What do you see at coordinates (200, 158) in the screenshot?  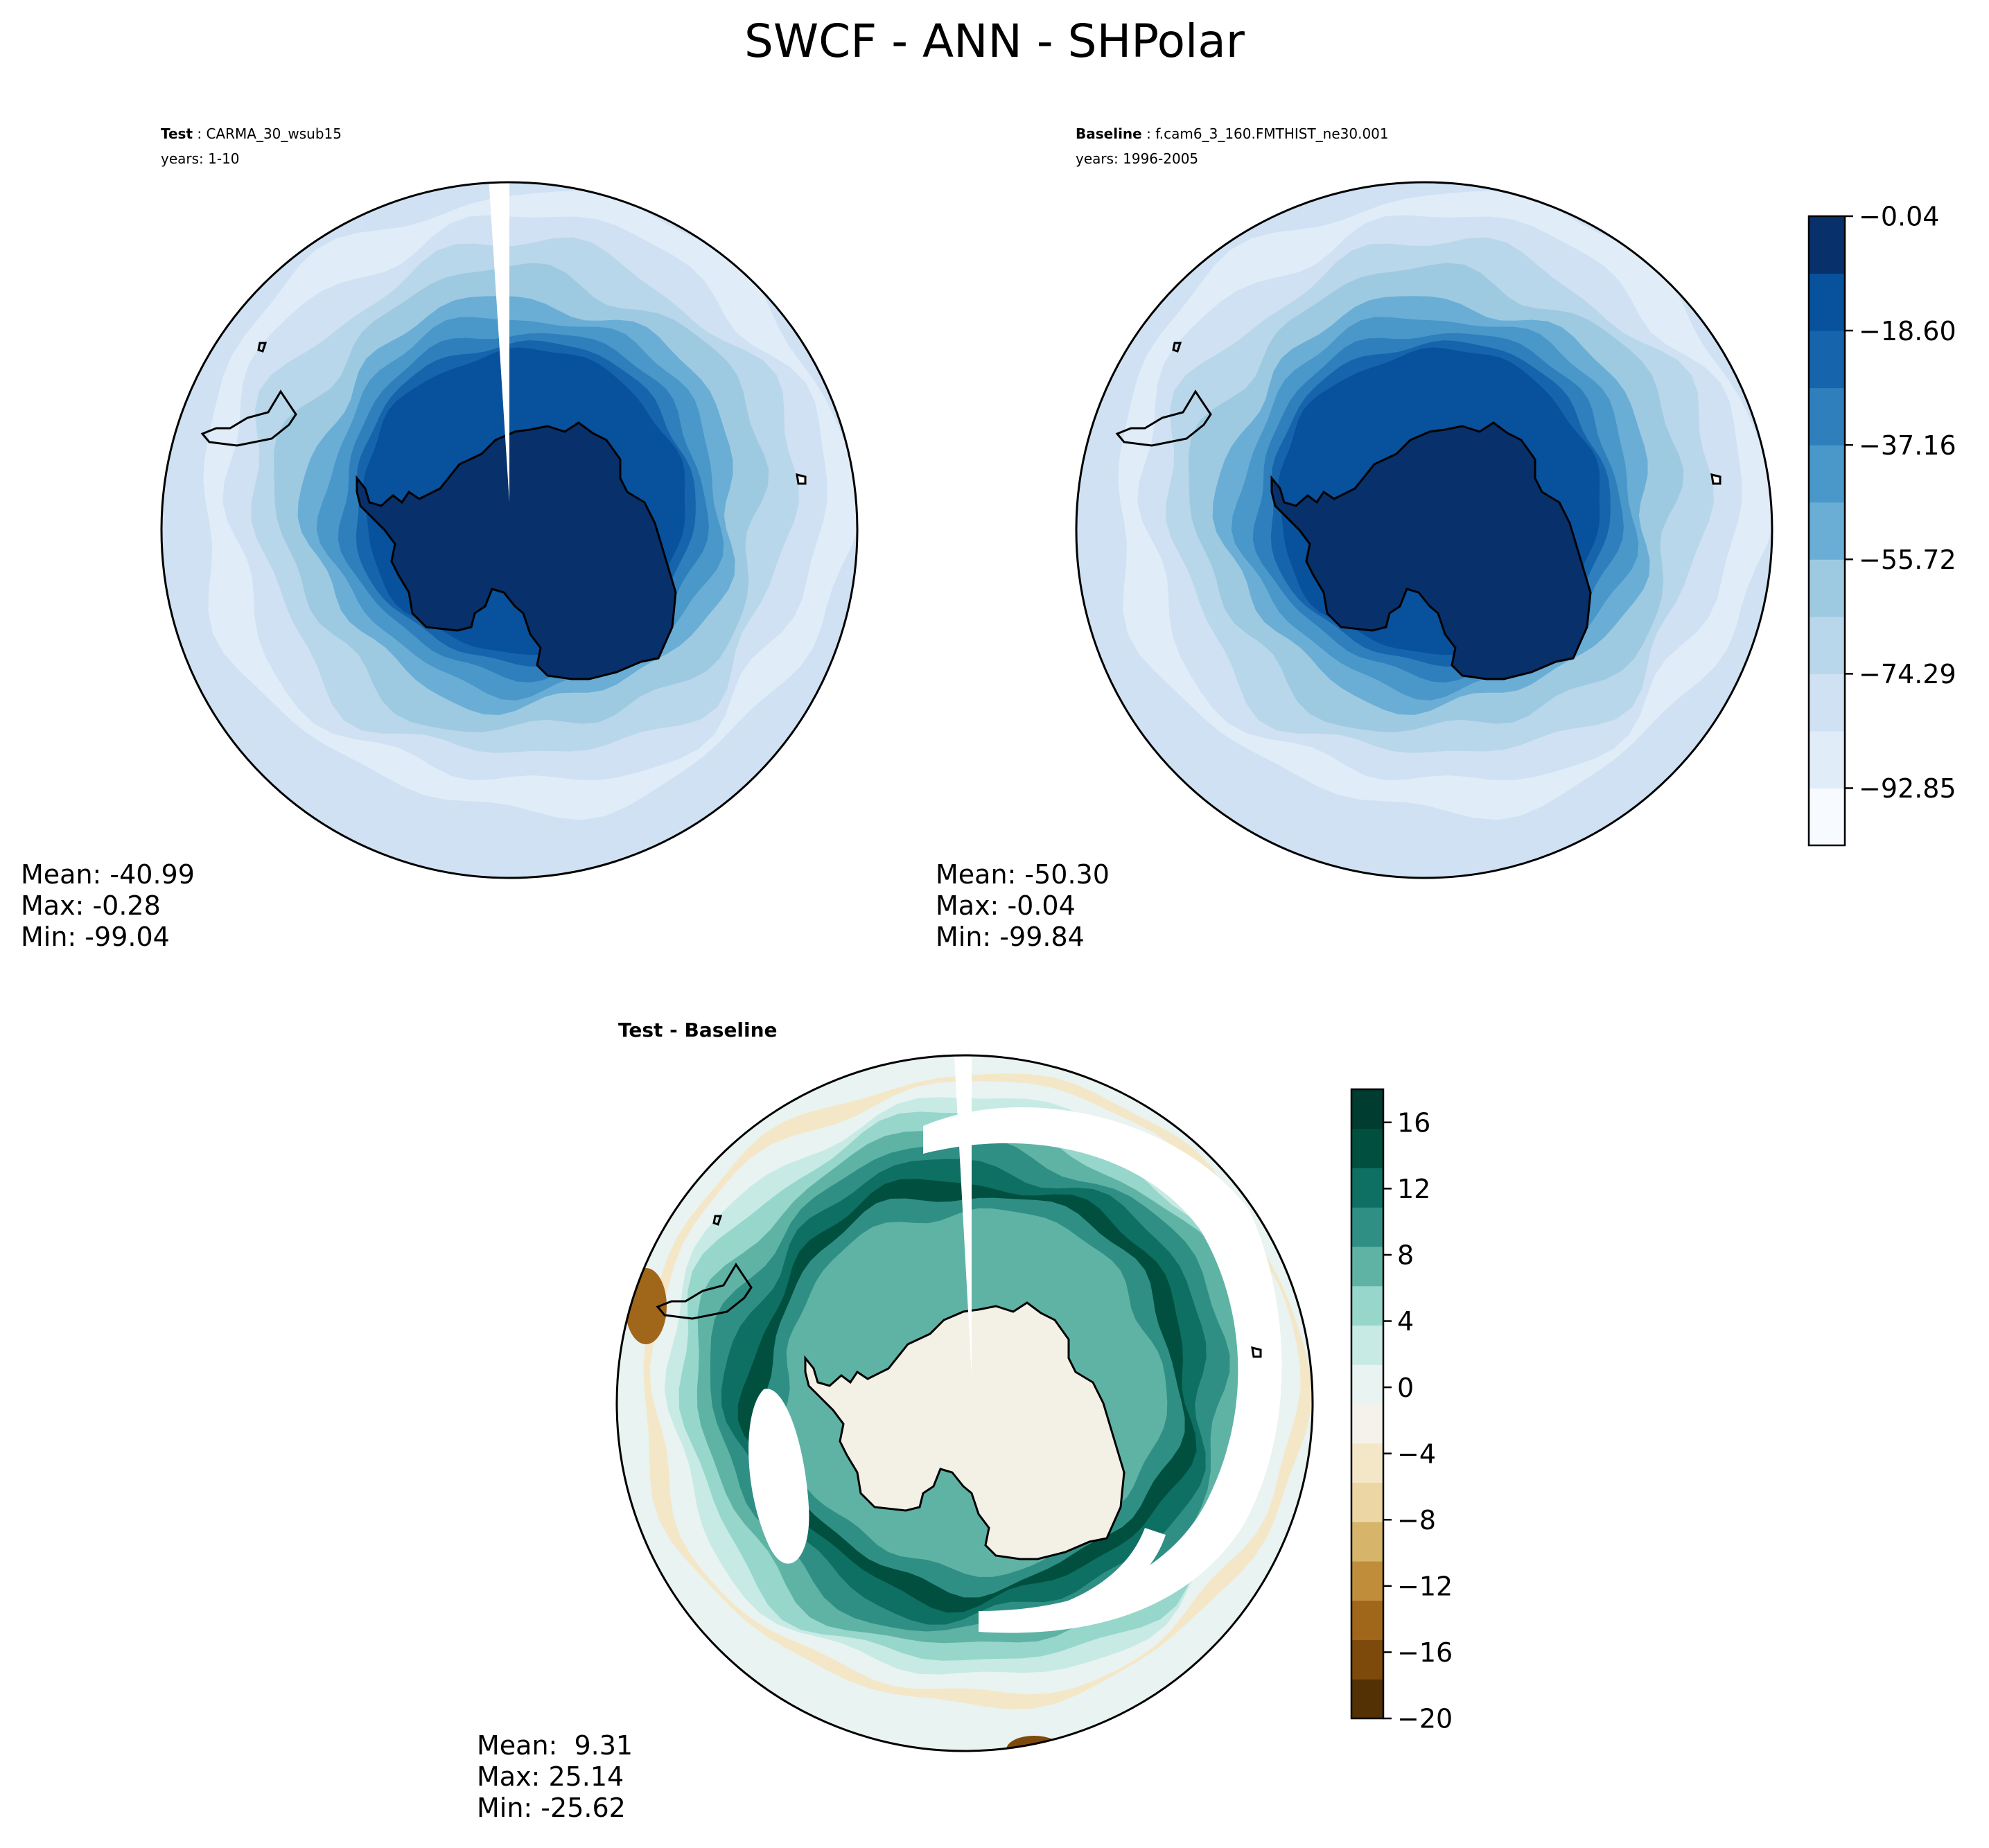 I see `test-years: years: 1-10` at bounding box center [200, 158].